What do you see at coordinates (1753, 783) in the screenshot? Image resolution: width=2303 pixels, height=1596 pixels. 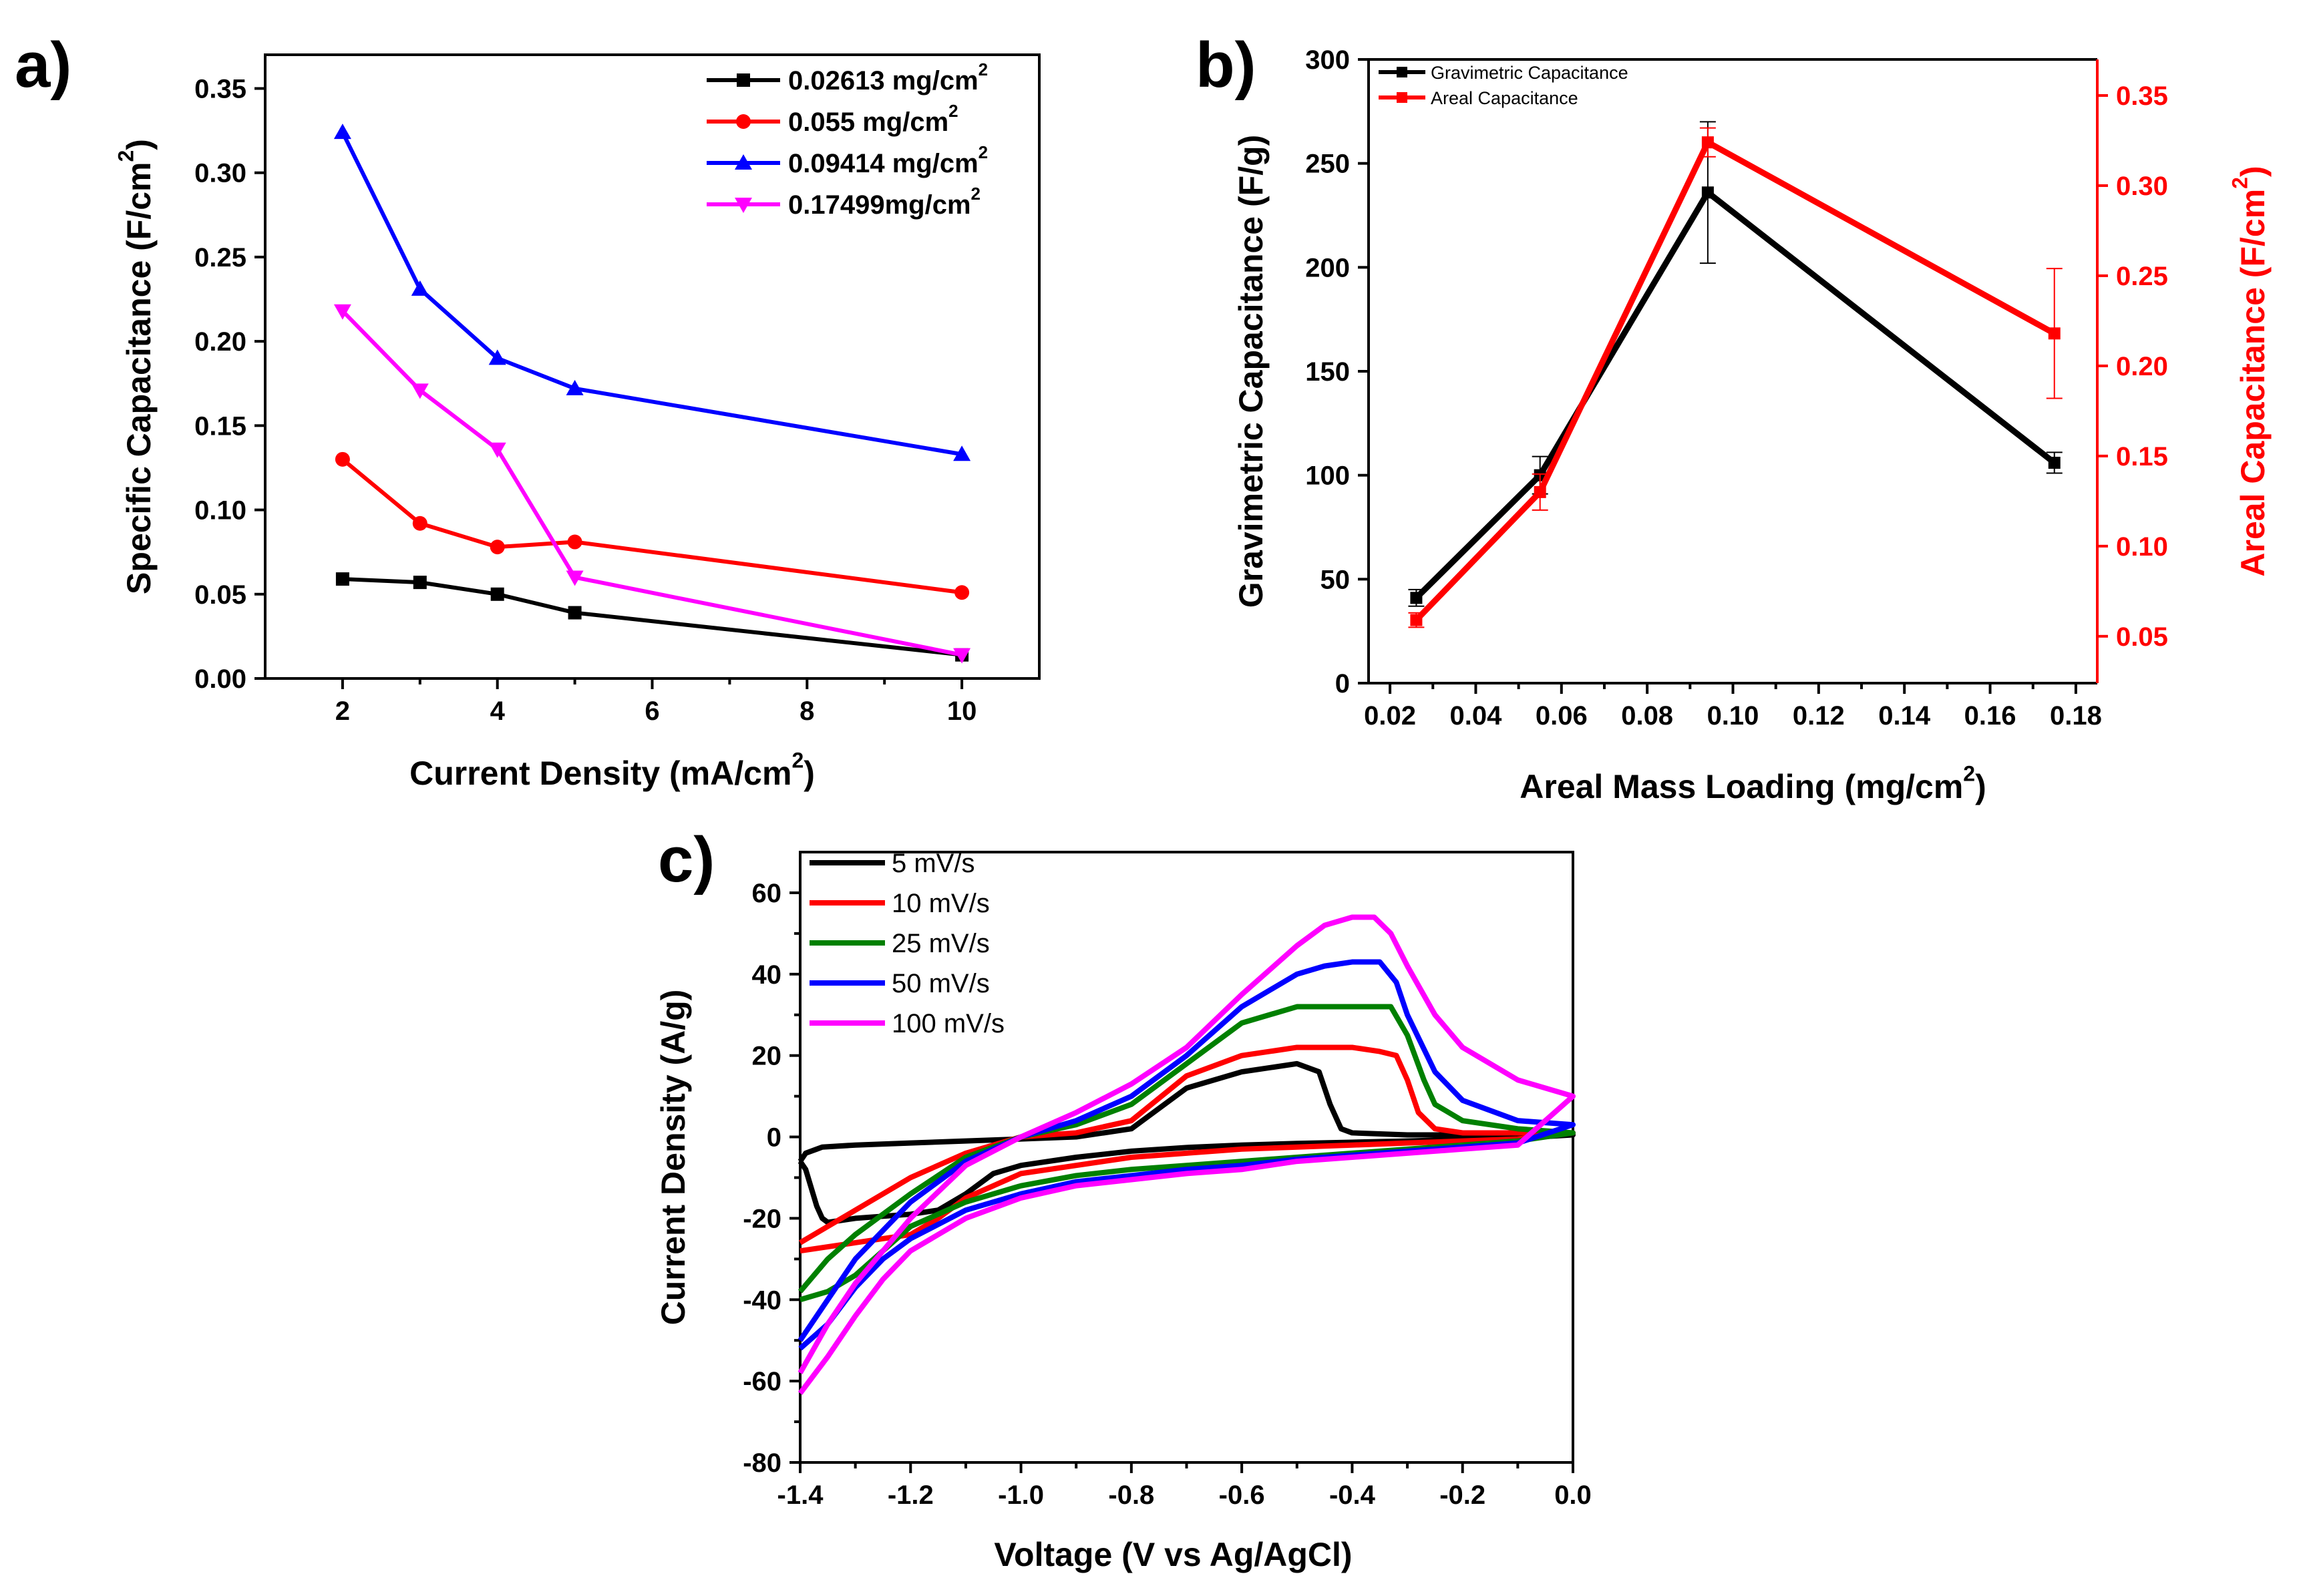 I see `x-axis-label: Areal Mass Loading (mg/cm2)` at bounding box center [1753, 783].